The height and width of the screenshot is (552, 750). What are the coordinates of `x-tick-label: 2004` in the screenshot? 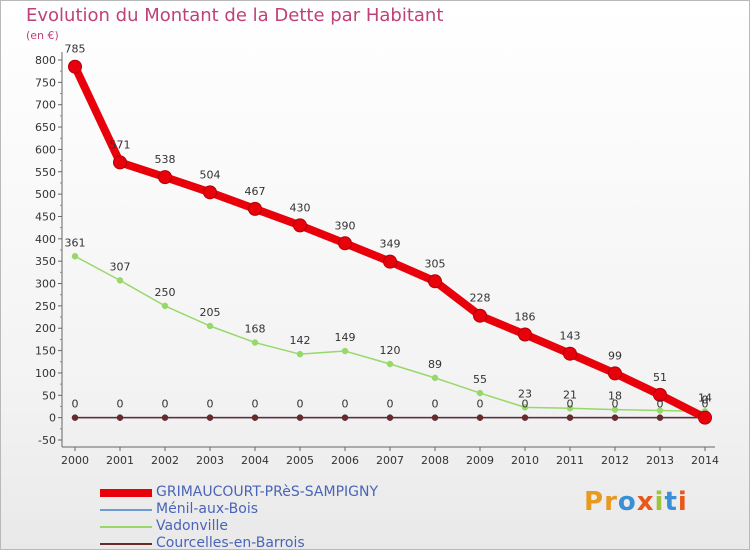 It's located at (255, 460).